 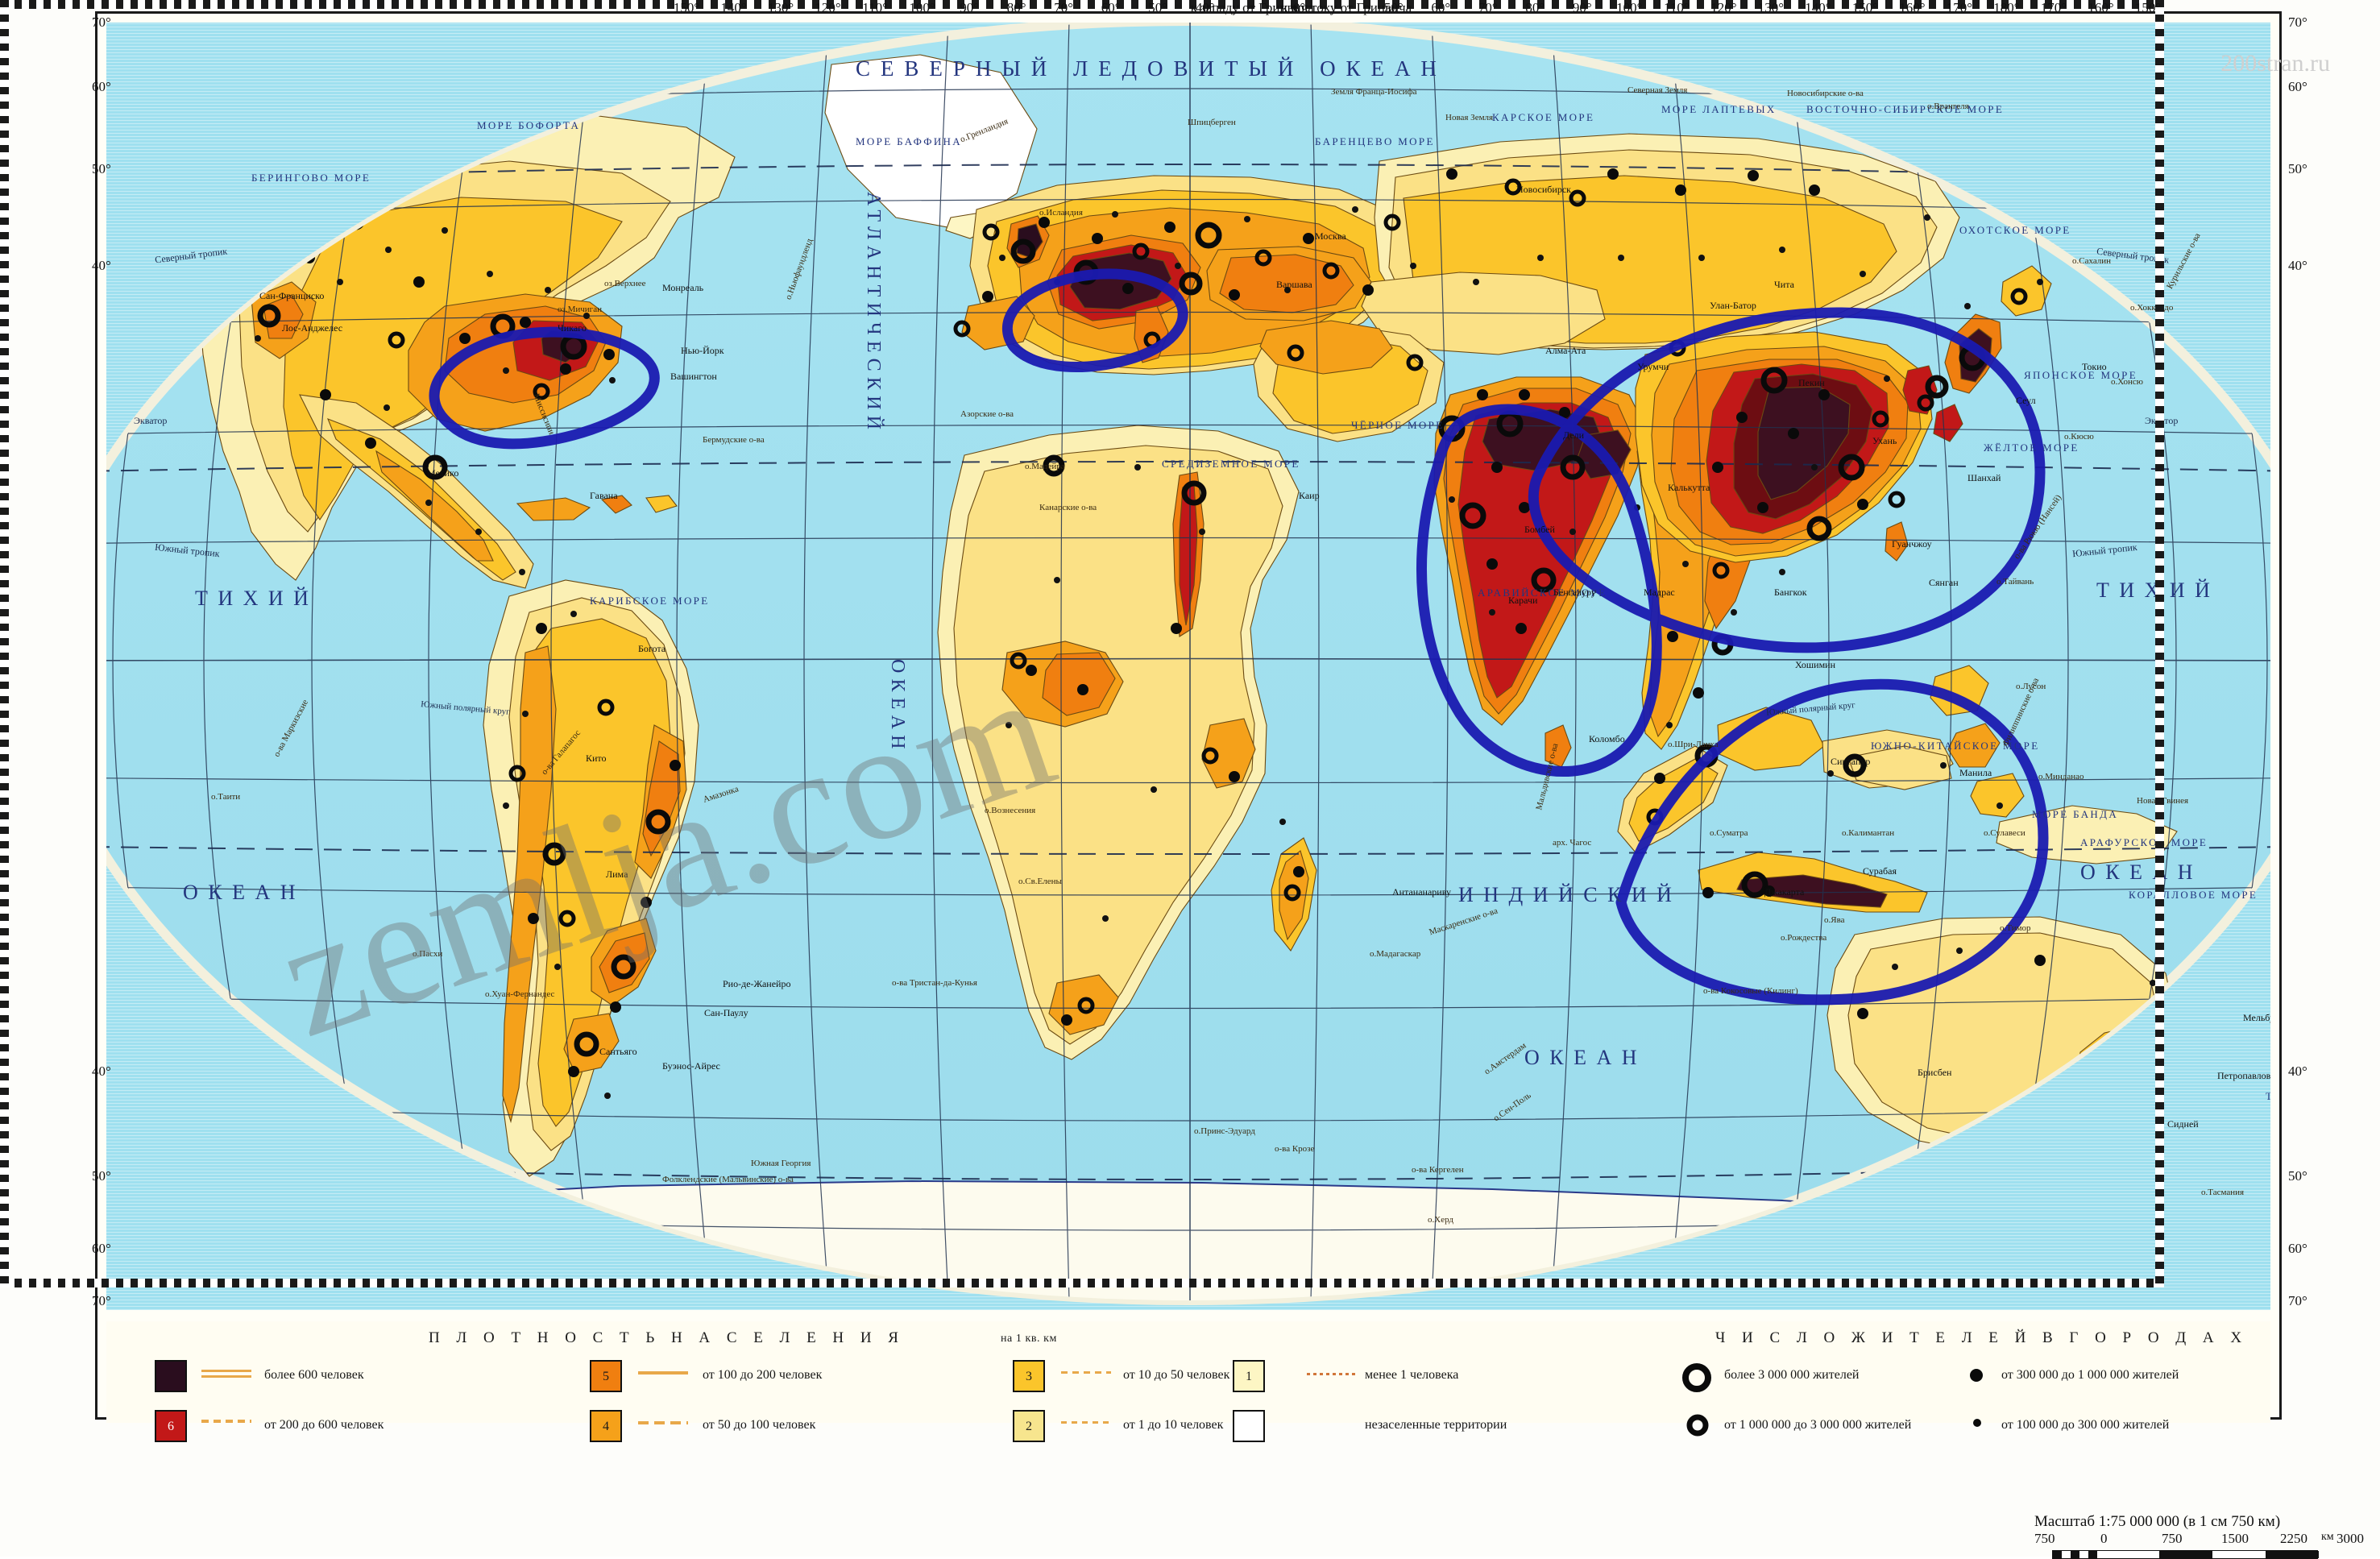 What do you see at coordinates (257, 598) in the screenshot?
I see `ocean-label-pacific-west: ТИХИЙ` at bounding box center [257, 598].